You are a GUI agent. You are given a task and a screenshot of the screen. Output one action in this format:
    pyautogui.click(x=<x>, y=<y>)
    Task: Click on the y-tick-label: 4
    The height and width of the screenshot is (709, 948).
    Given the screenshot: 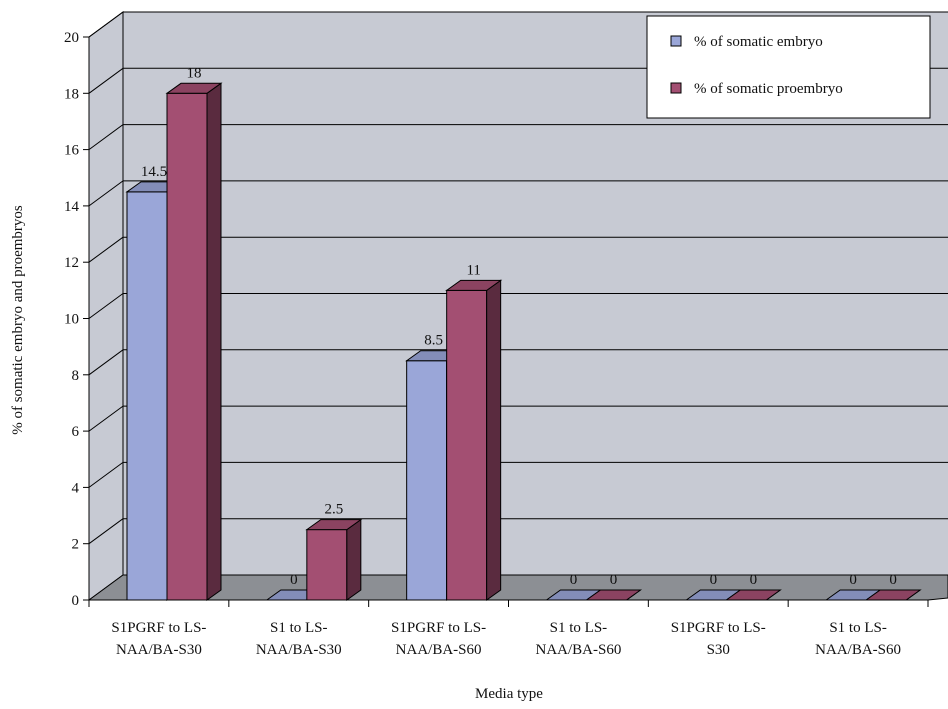 What is the action you would take?
    pyautogui.click(x=76, y=488)
    